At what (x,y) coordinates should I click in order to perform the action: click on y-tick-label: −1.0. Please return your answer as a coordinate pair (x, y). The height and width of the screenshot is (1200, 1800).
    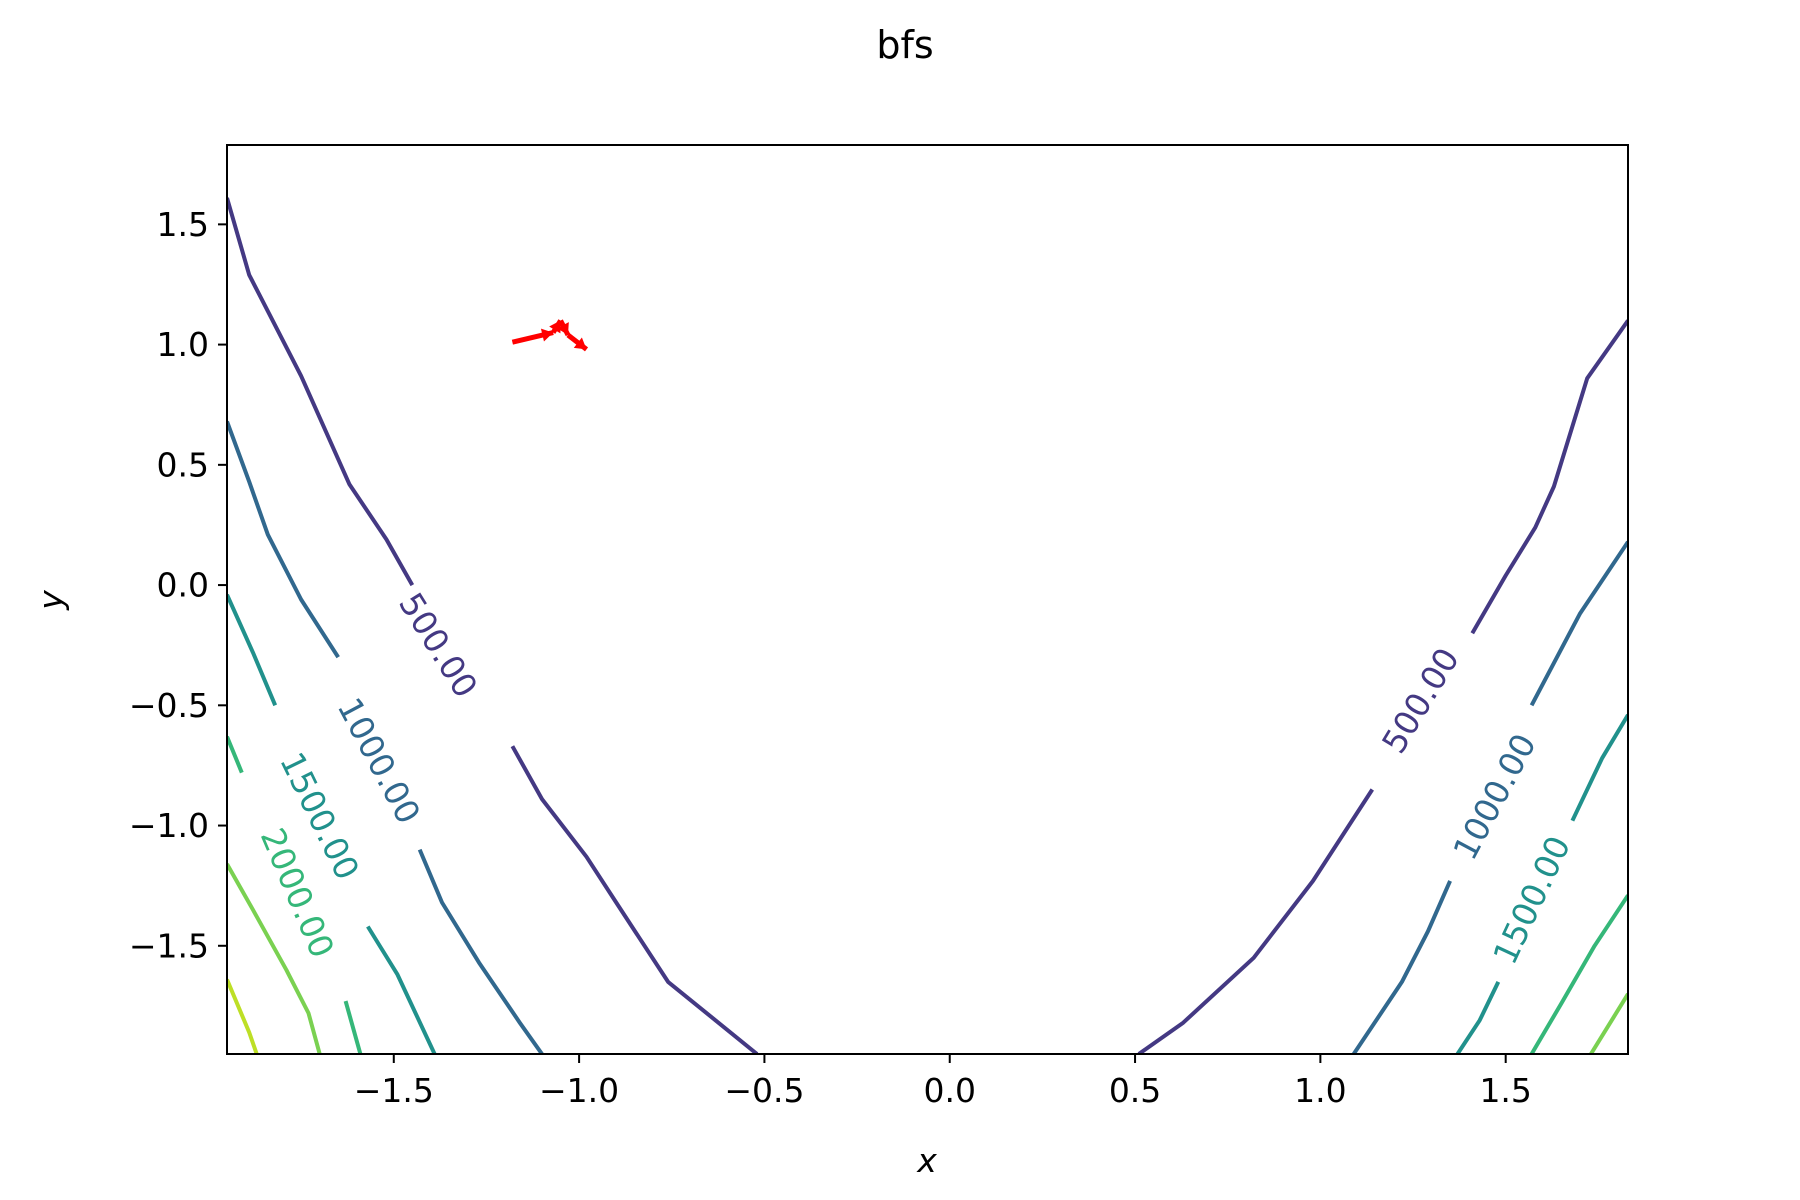
    Looking at the image, I should click on (169, 825).